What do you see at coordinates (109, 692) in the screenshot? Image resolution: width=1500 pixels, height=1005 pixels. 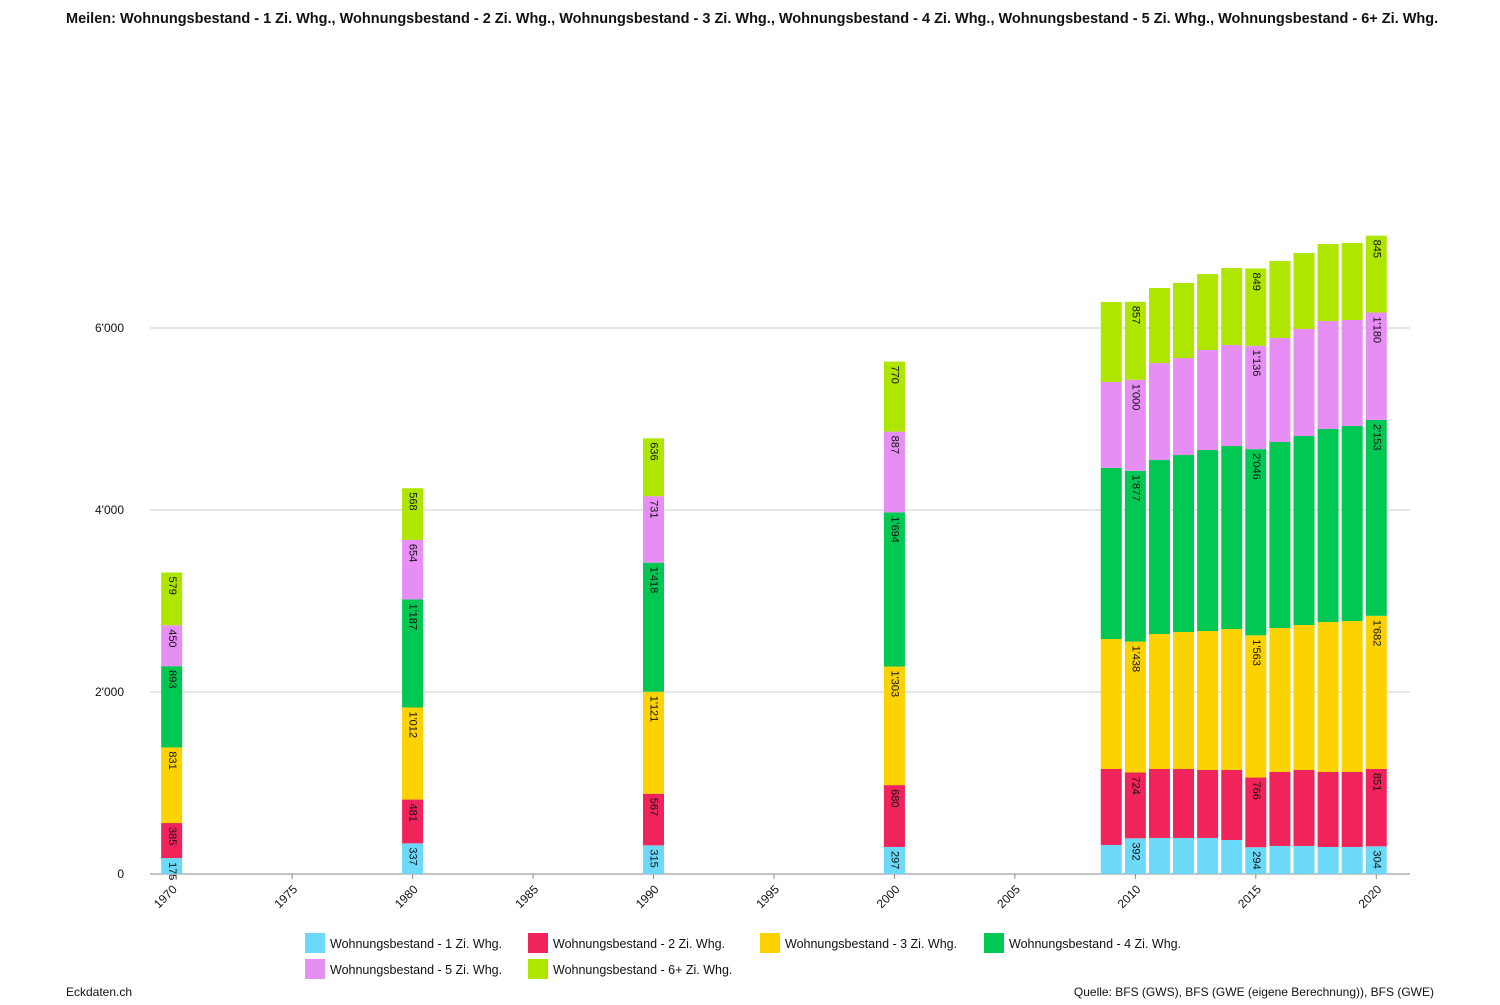 I see `y-tick-label: 2'000` at bounding box center [109, 692].